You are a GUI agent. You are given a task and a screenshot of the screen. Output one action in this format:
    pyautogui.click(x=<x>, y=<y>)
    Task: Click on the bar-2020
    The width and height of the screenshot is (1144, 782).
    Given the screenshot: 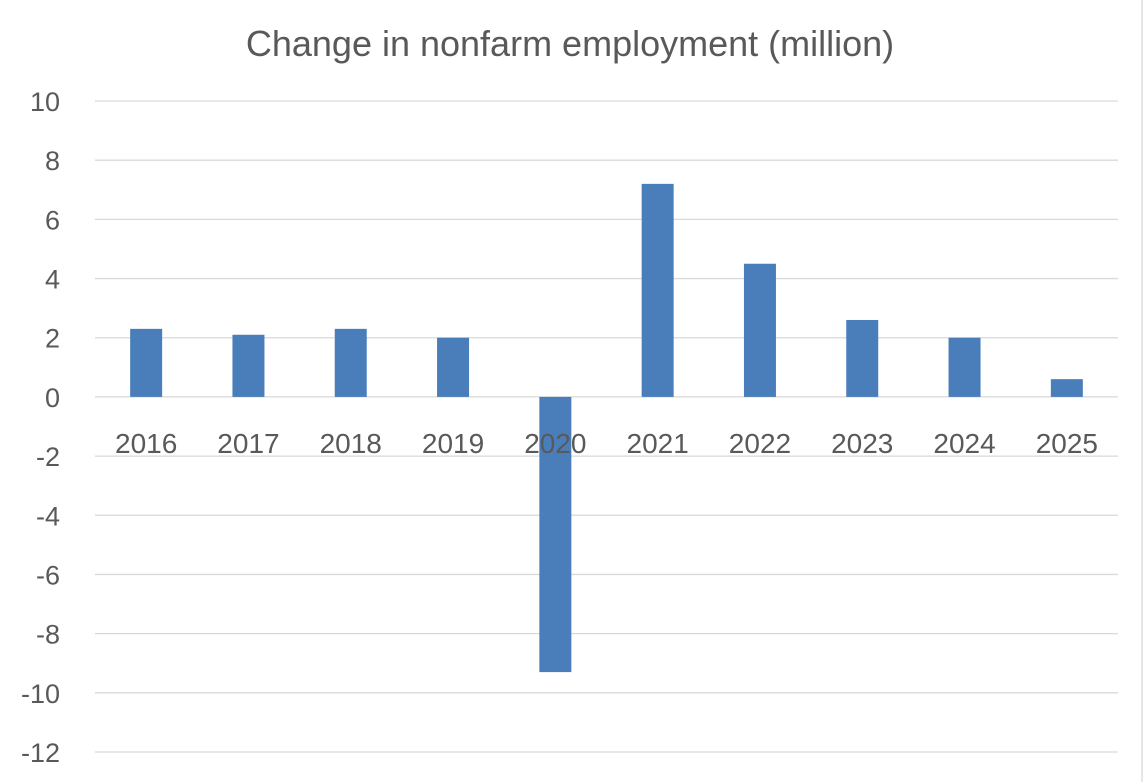 What is the action you would take?
    pyautogui.click(x=555, y=534)
    